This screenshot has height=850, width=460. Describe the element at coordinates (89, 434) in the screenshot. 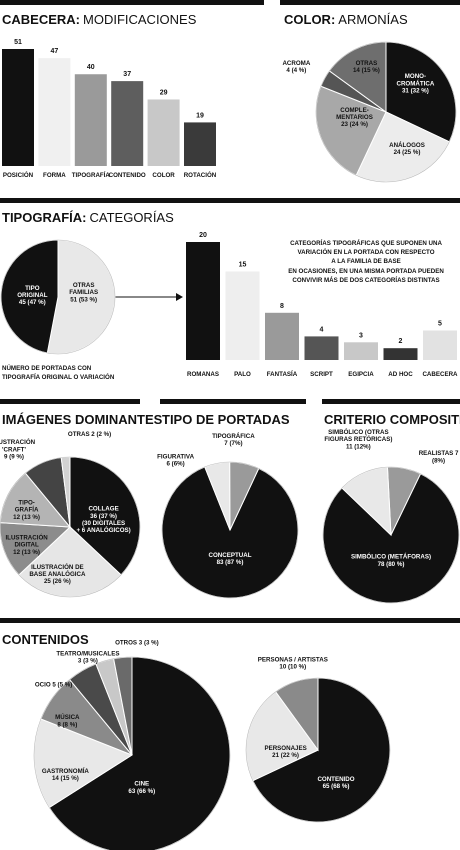

I see `imagenes-slice-label: OTRAS 2 (2 %)` at that location.